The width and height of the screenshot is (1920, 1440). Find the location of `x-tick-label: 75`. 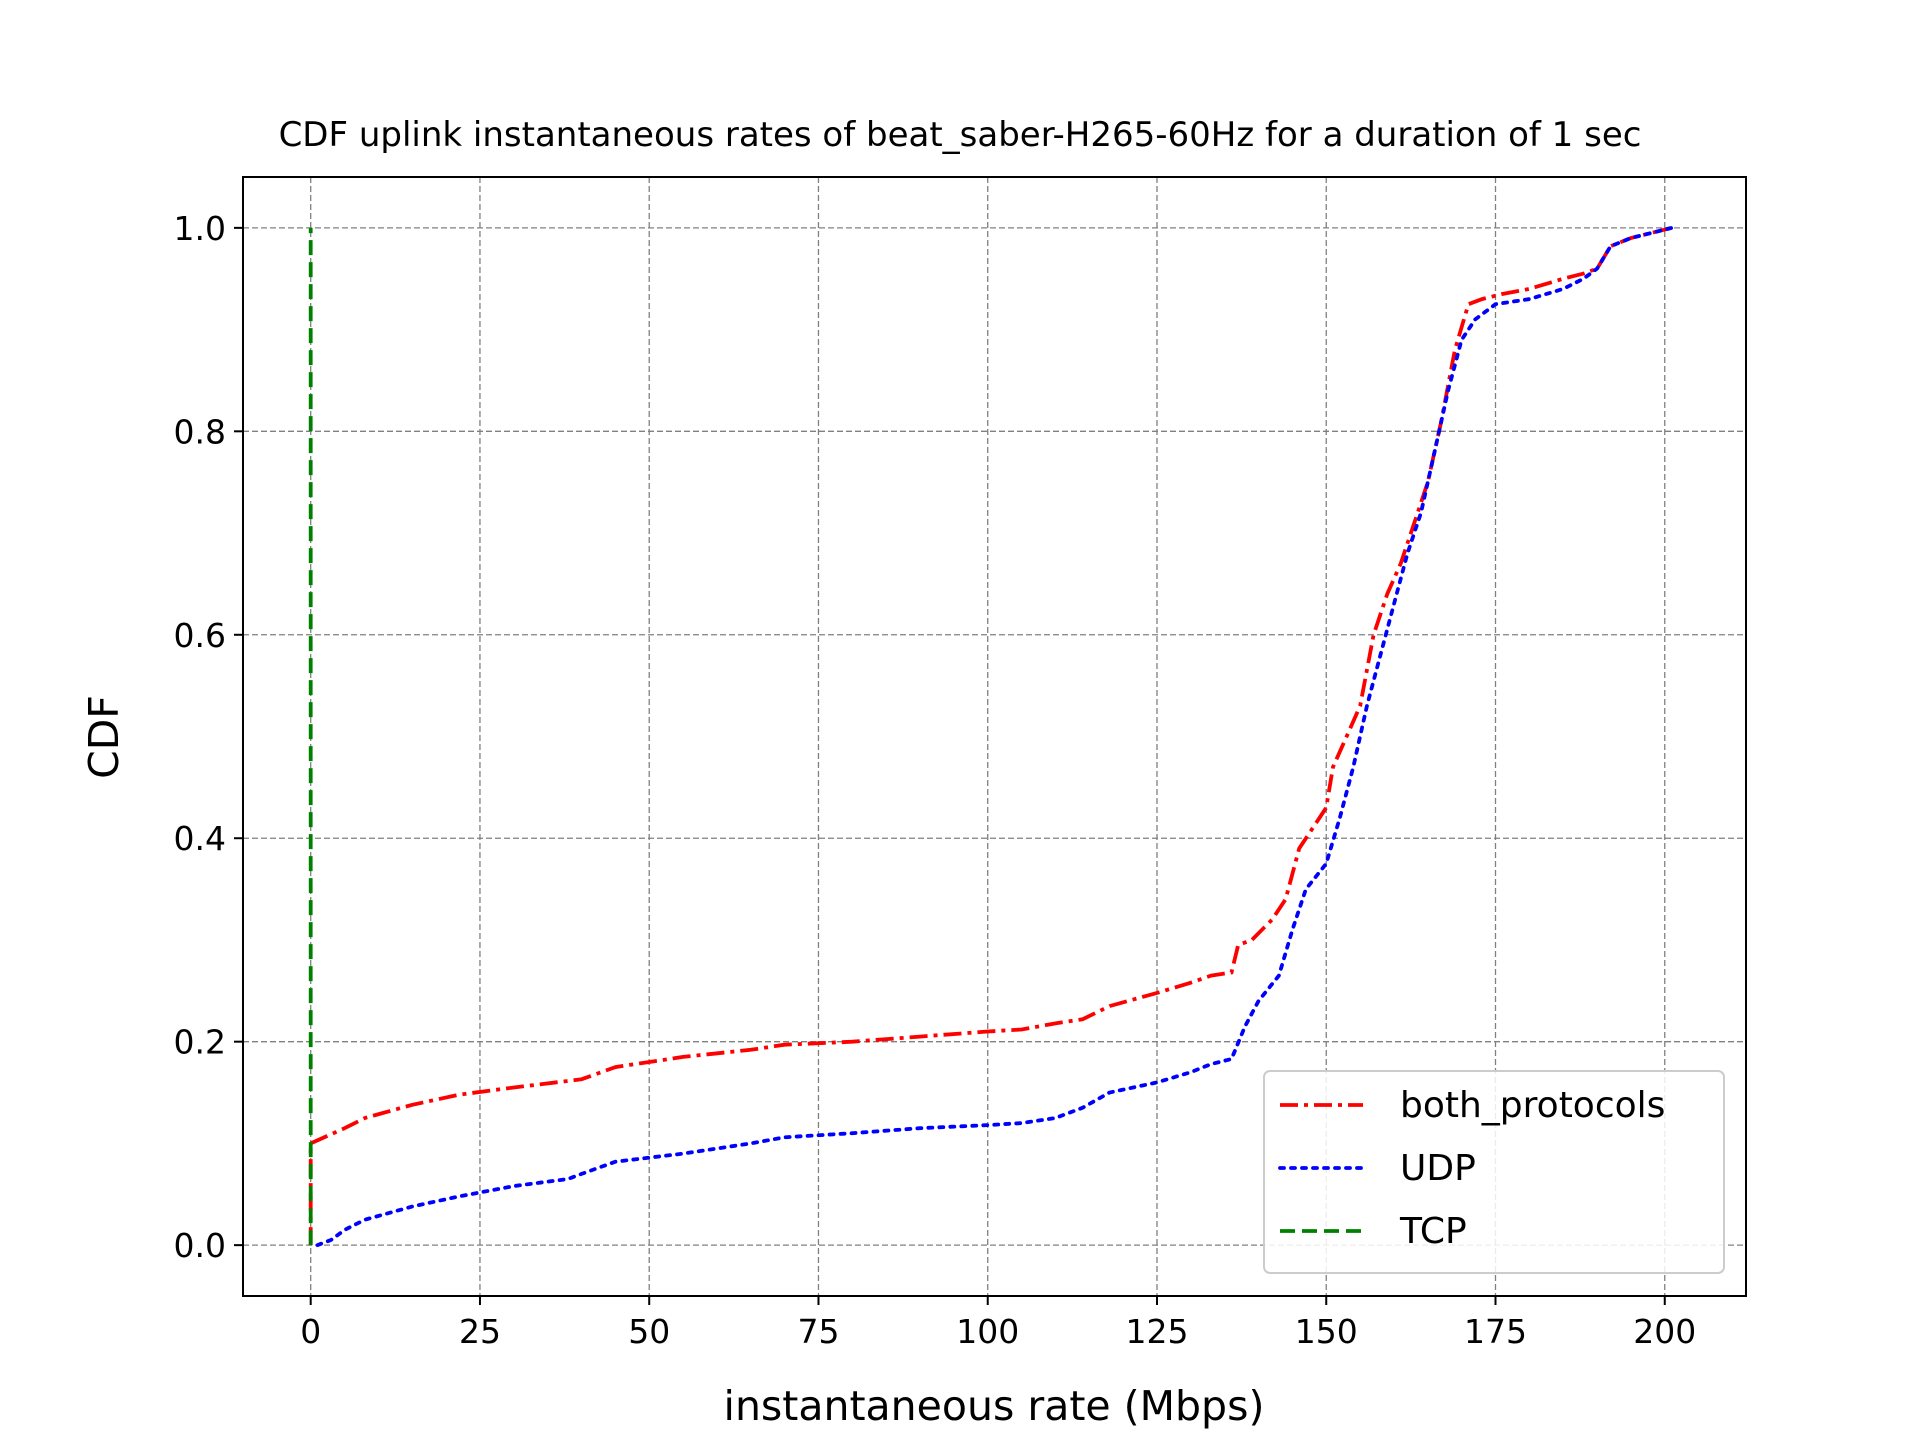

x-tick-label: 75 is located at coordinates (818, 1331).